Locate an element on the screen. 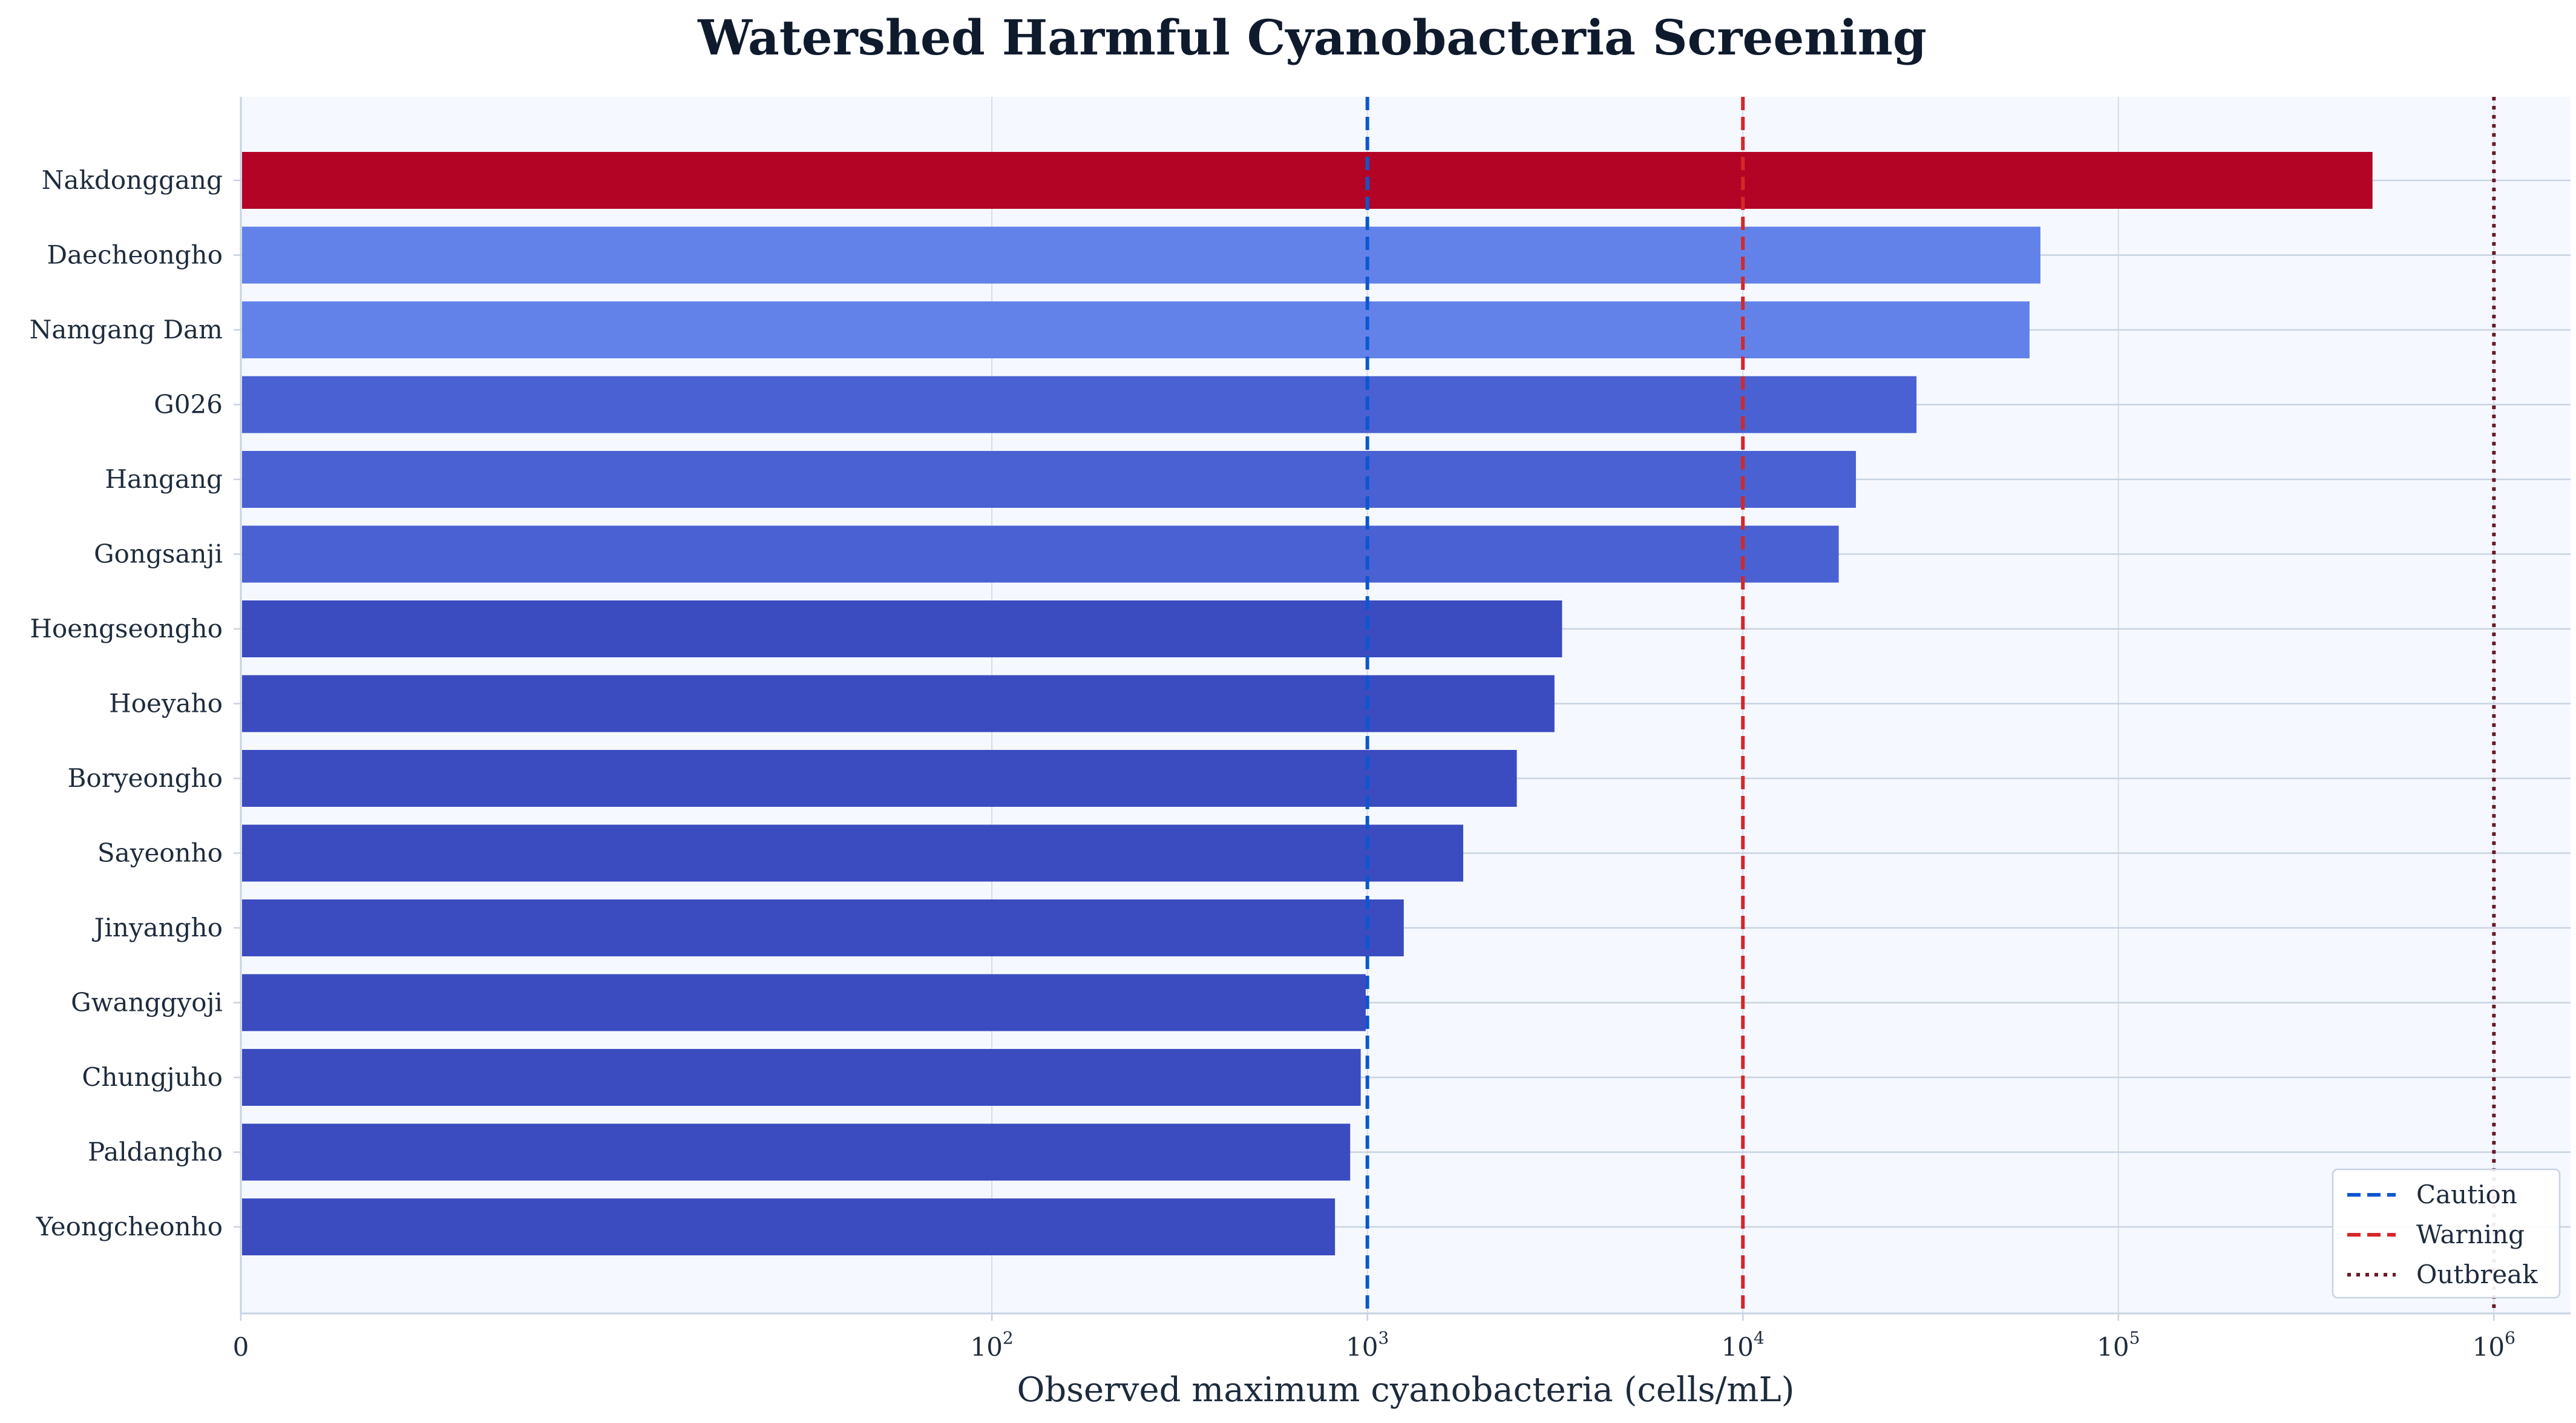  y-tick-label: Gongsanji is located at coordinates (158, 554).